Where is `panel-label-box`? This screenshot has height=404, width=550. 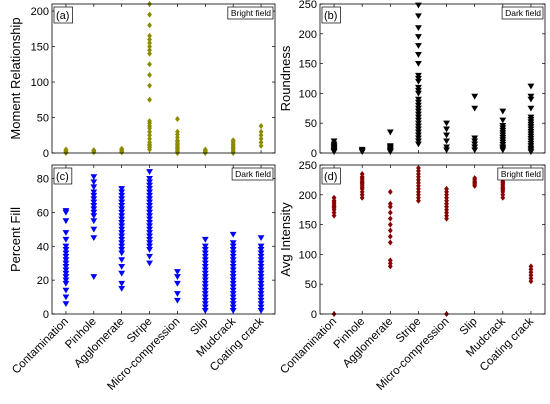 panel-label-box is located at coordinates (331, 15).